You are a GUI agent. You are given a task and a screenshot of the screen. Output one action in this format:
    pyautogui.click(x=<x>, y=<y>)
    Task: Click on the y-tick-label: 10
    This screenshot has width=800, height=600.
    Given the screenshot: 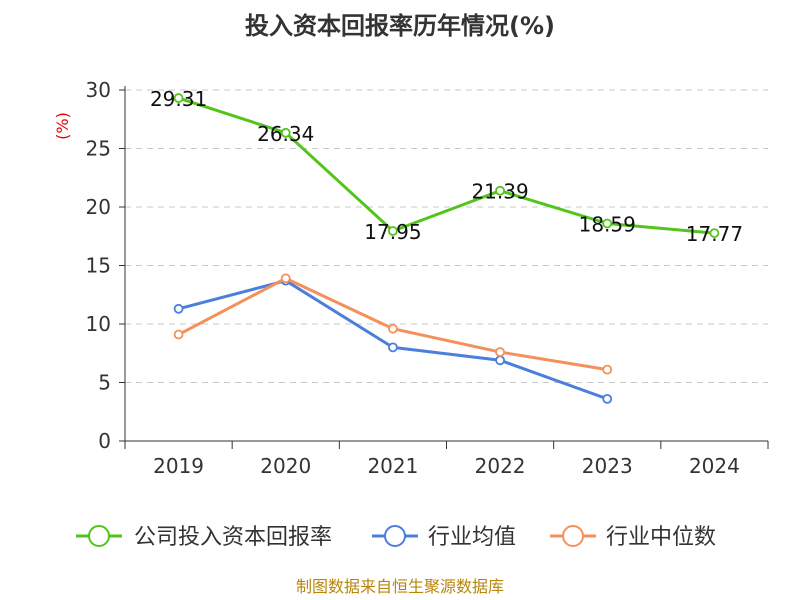 What is the action you would take?
    pyautogui.click(x=98, y=324)
    